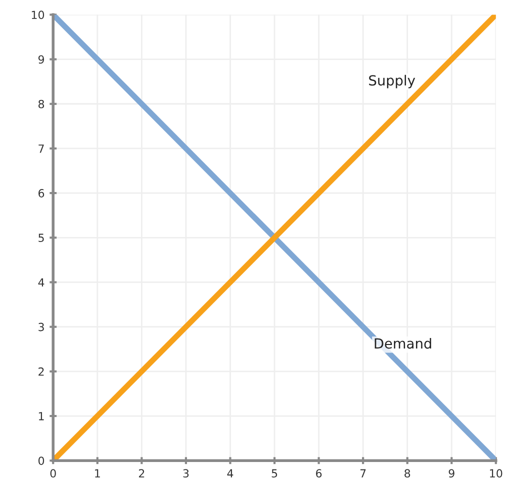 Image resolution: width=506 pixels, height=490 pixels. I want to click on y-tick-label: 0, so click(41, 460).